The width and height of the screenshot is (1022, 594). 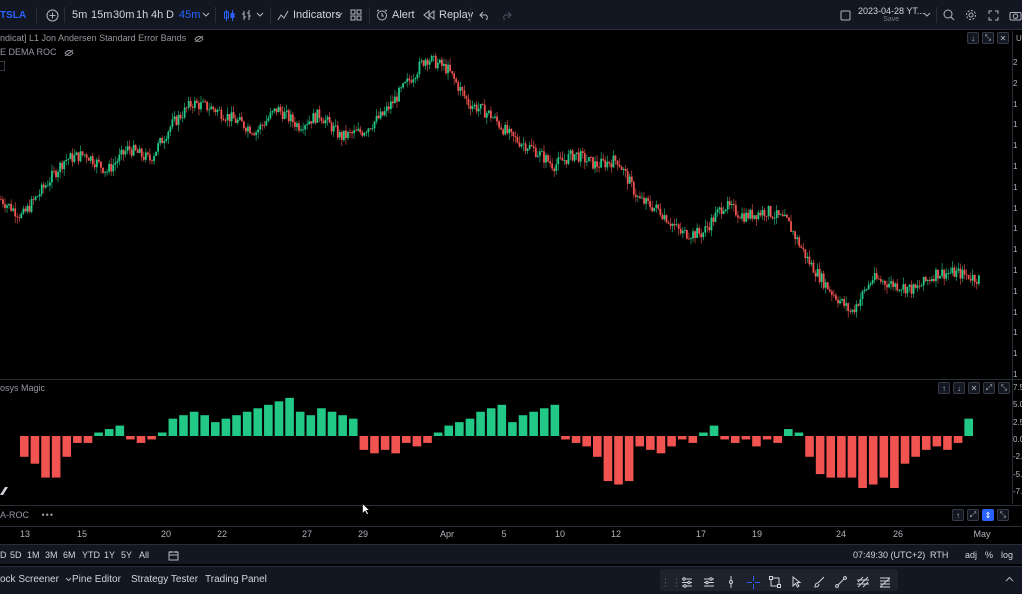 I want to click on tab-trading-panel: Trading Panel, so click(x=236, y=579).